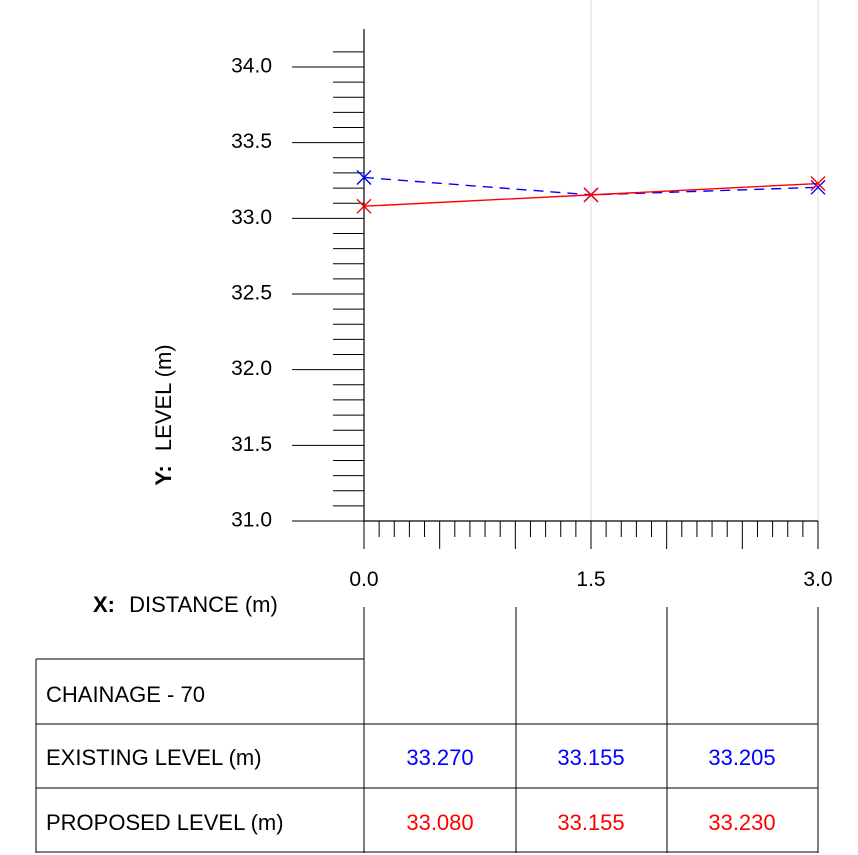  I want to click on chainage-label: CHAINAGE - 70, so click(125, 694).